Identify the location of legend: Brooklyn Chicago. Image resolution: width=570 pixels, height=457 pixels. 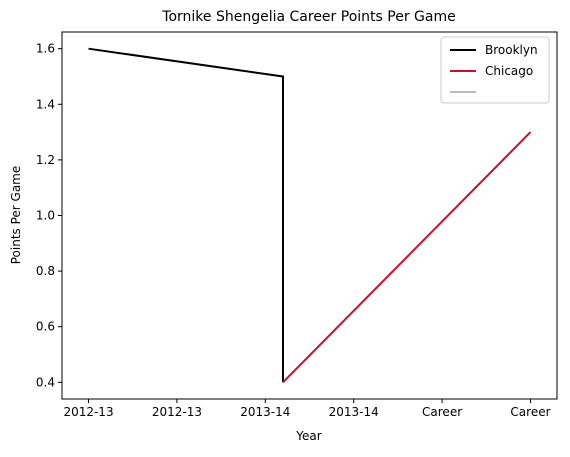
(495, 70).